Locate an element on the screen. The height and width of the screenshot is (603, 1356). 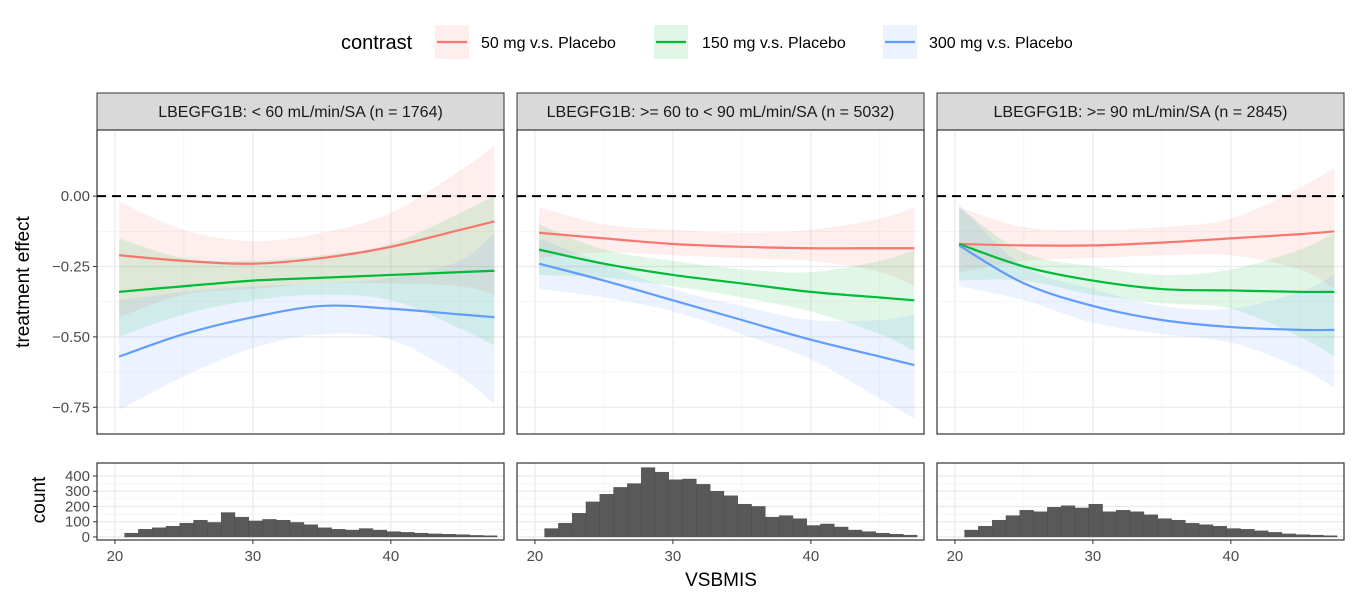
y-tick-label-count: 0 is located at coordinates (86, 537).